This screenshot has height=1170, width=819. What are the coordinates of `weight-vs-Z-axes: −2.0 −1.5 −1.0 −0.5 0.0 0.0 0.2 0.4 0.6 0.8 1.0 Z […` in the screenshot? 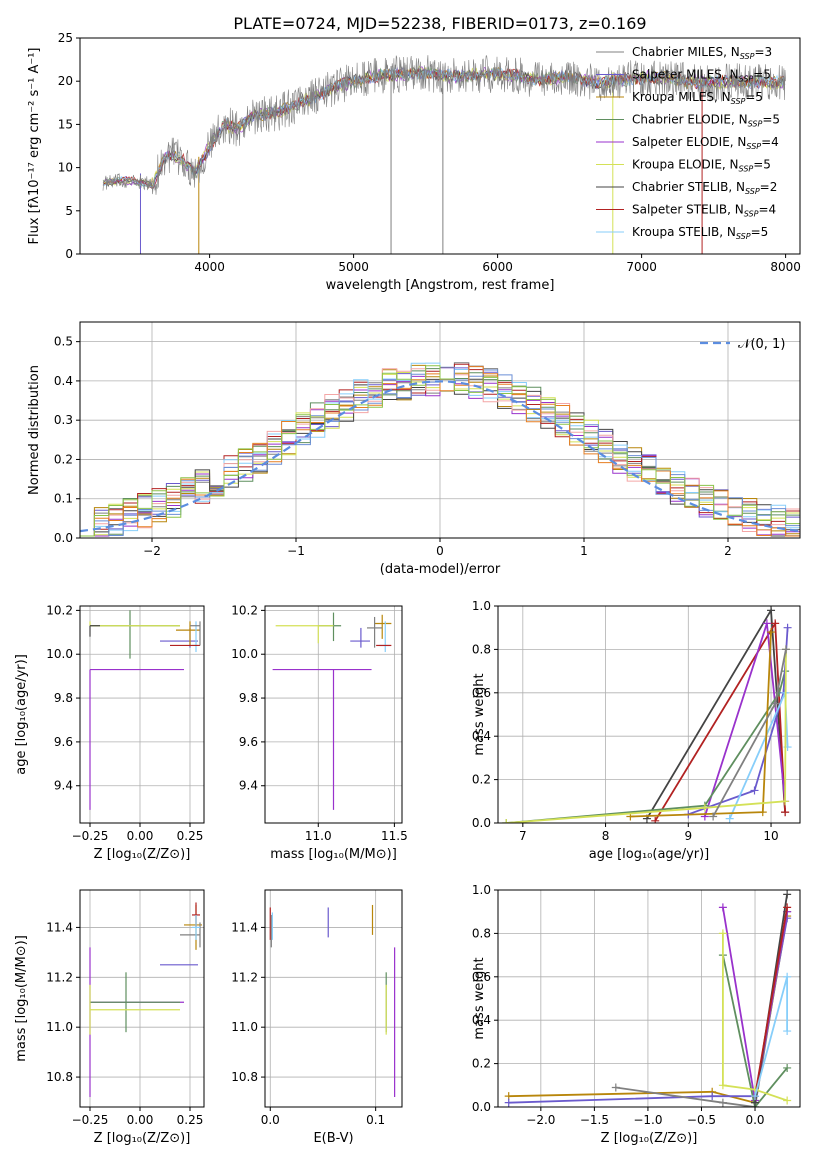 It's located at (636, 1014).